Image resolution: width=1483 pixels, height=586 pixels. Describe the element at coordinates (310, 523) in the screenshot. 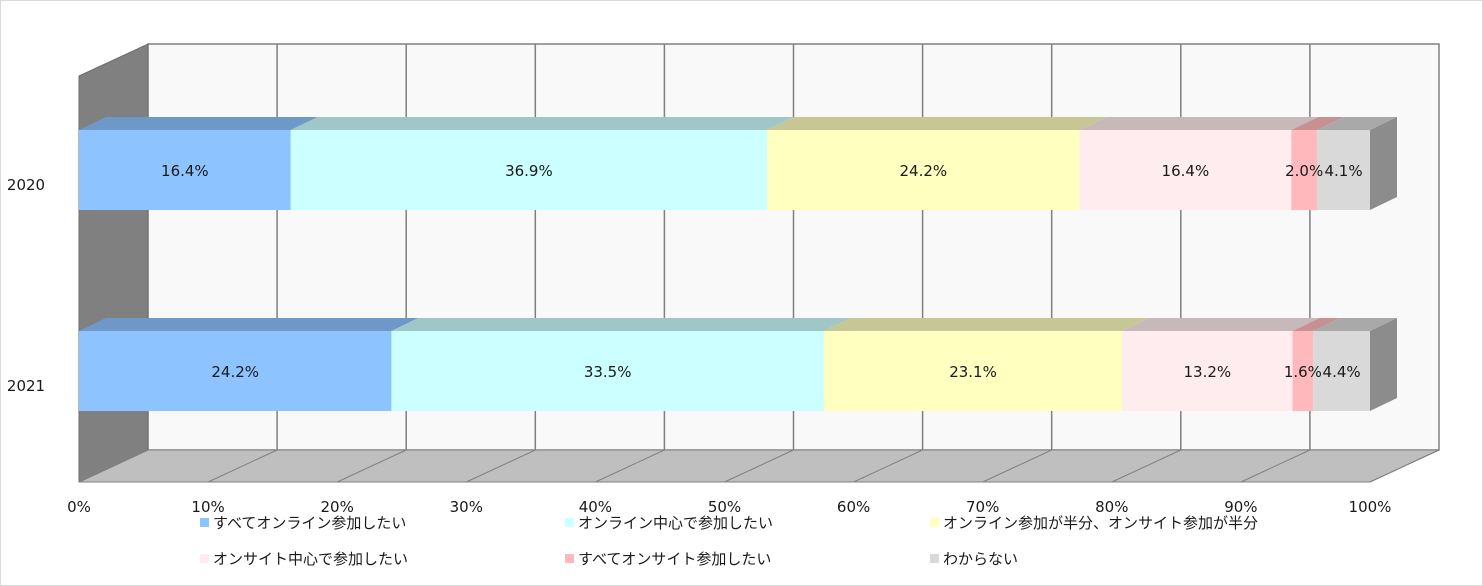

I see `legend-label: すべてオンライン参加したい` at that location.